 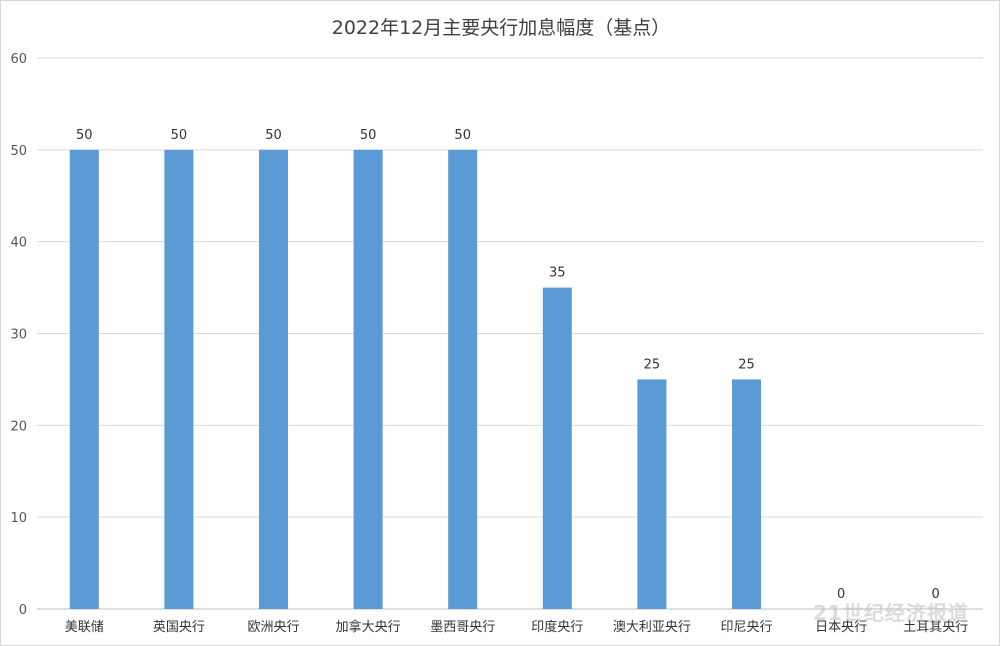 I want to click on x-tick-label: 英国央行, so click(x=179, y=627).